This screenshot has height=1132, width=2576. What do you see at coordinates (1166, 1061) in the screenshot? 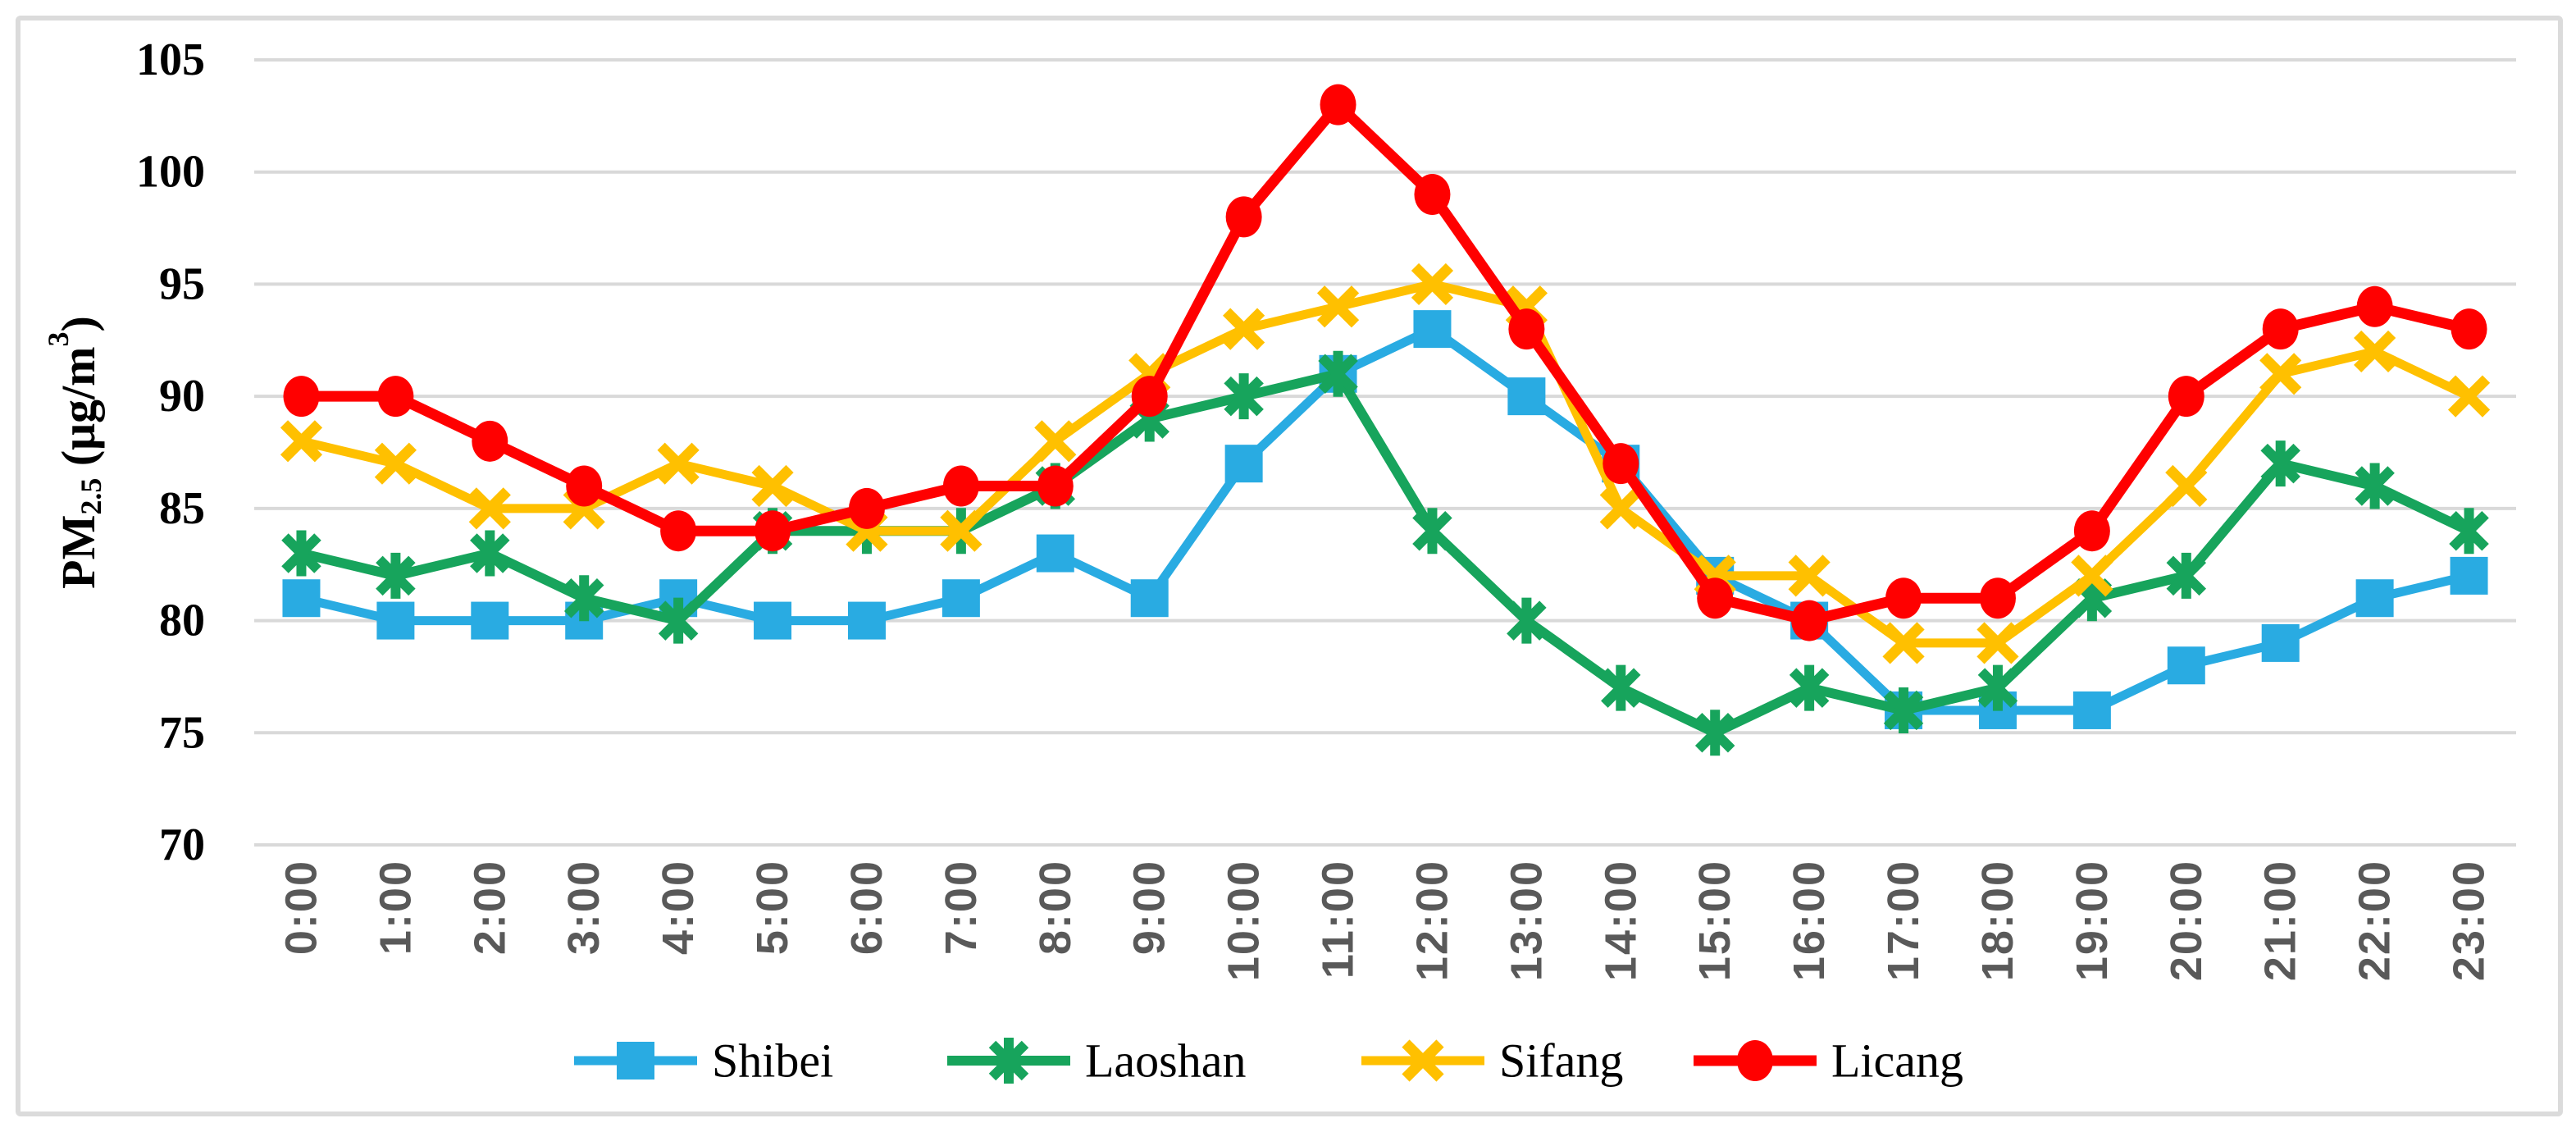
I see `legend-label-laoshan: Laoshan` at bounding box center [1166, 1061].